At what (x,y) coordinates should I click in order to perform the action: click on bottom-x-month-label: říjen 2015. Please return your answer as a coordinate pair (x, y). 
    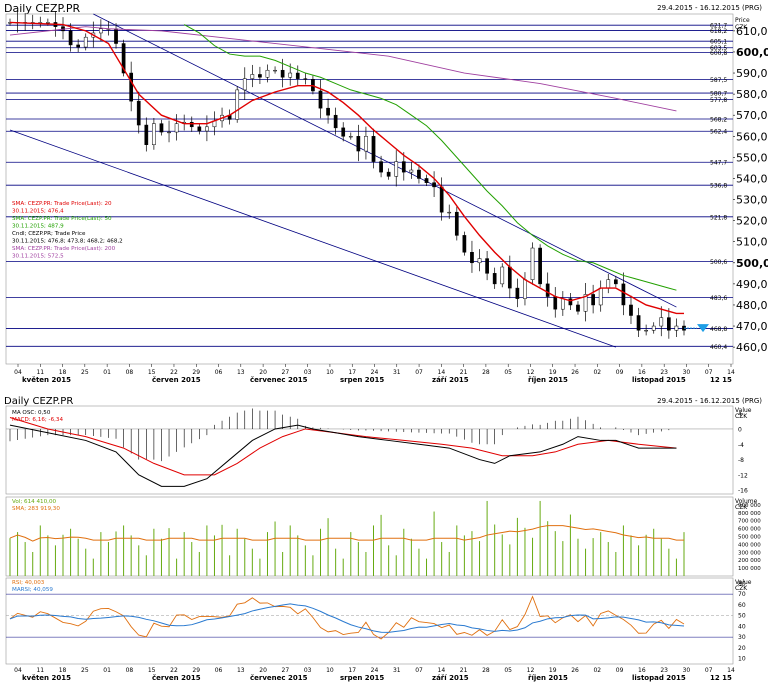
    Looking at the image, I should click on (548, 678).